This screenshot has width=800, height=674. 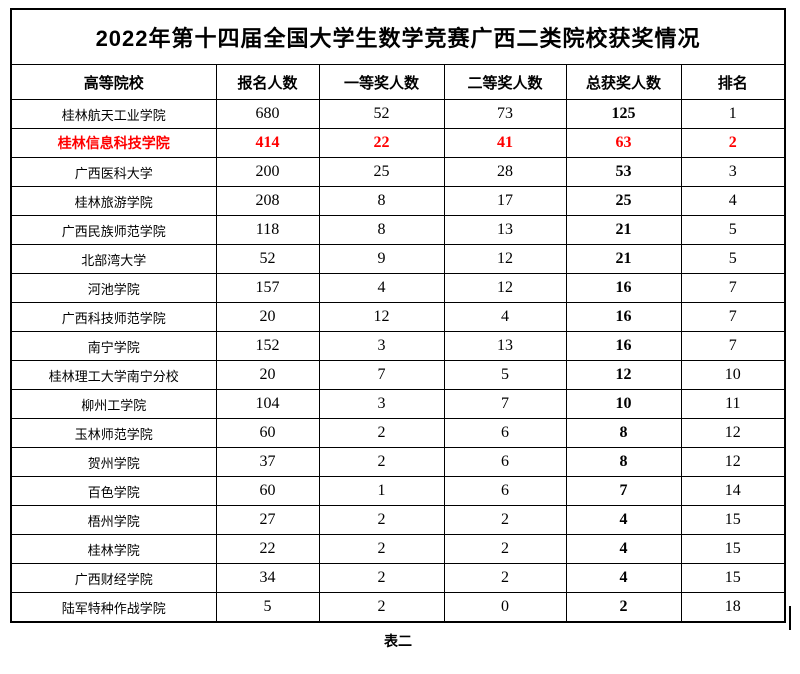 I want to click on school-cell: 百色学院, so click(x=113, y=491).